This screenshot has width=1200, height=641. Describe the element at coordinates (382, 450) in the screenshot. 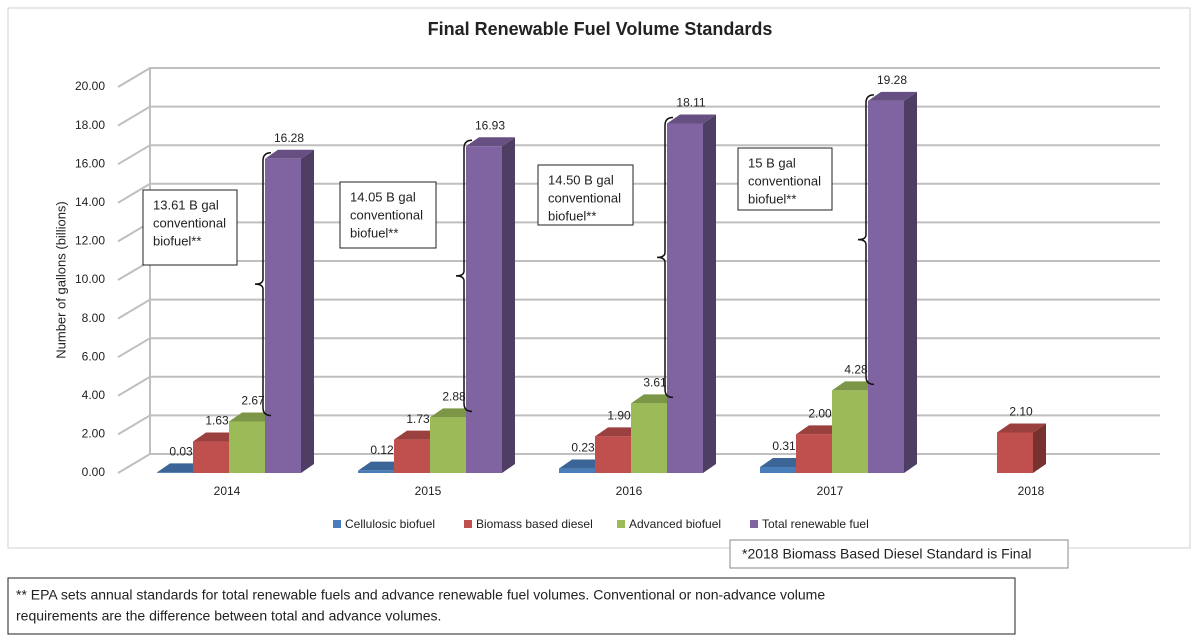

I see `value-label: 0.12` at that location.